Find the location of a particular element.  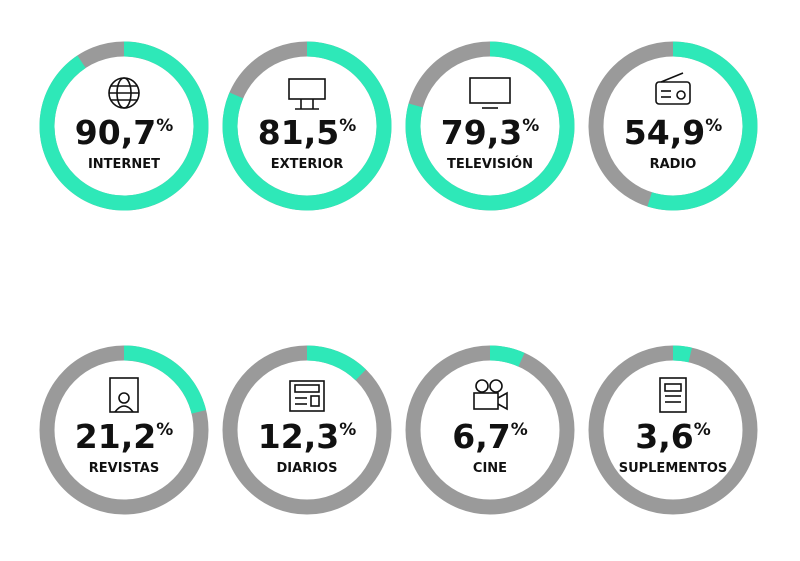

category-label: CINE is located at coordinates (490, 468).